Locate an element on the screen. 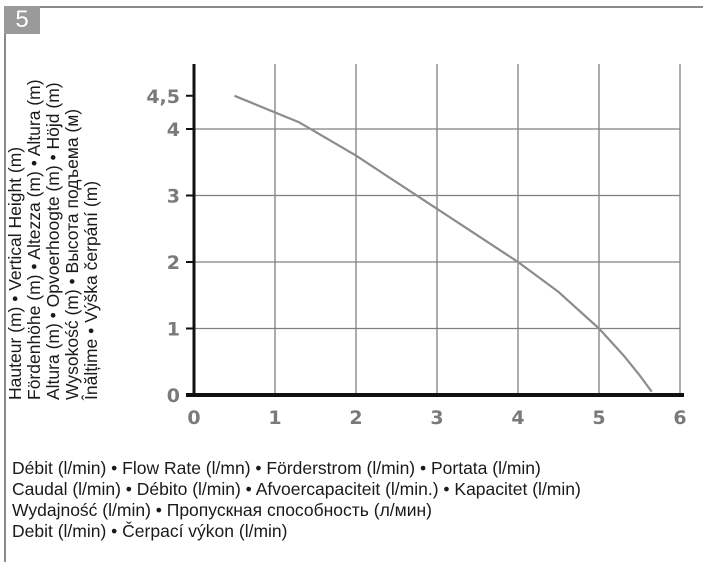 This screenshot has width=703, height=562. y-tick-label: 4,5 is located at coordinates (163, 97).